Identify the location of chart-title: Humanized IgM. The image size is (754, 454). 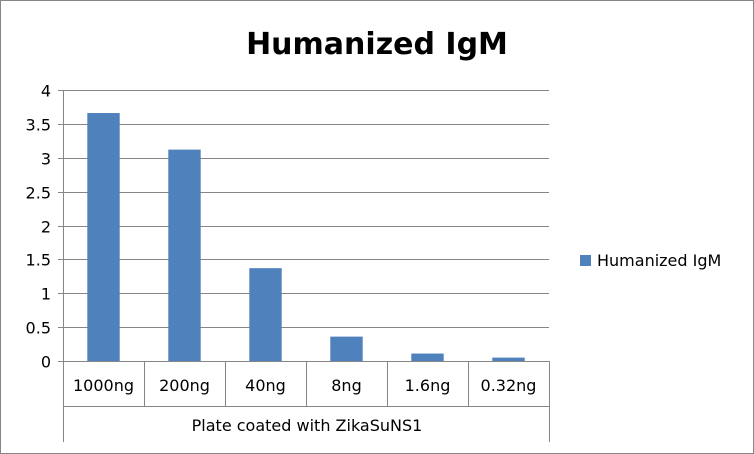
(377, 44).